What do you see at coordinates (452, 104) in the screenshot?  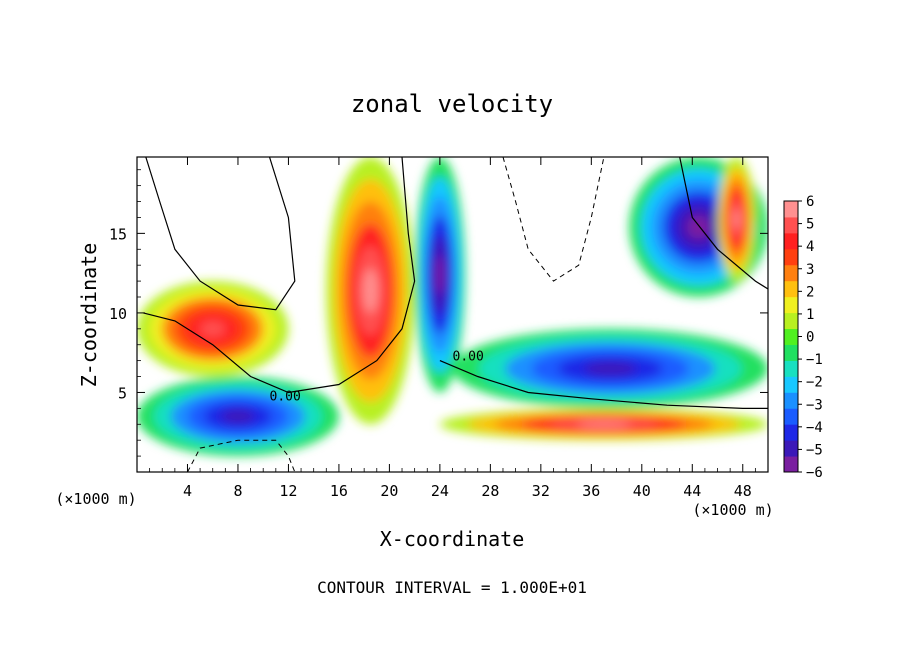 I see `chart-title: zonal velocity` at bounding box center [452, 104].